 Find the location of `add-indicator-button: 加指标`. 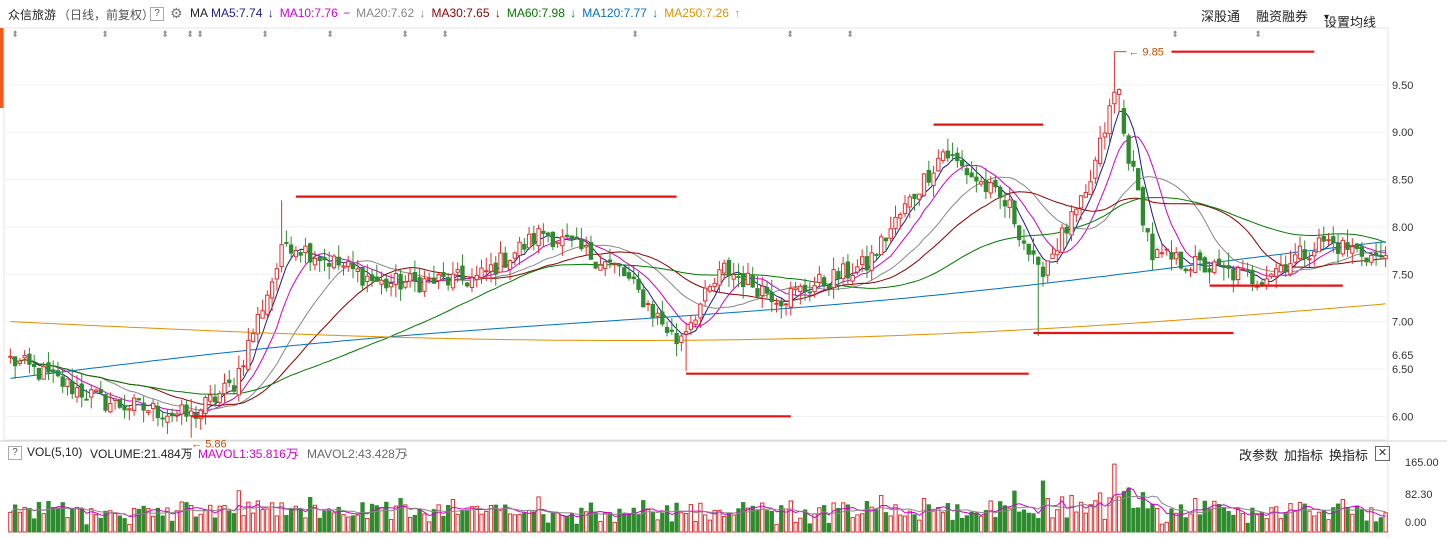

add-indicator-button: 加指标 is located at coordinates (1304, 455).